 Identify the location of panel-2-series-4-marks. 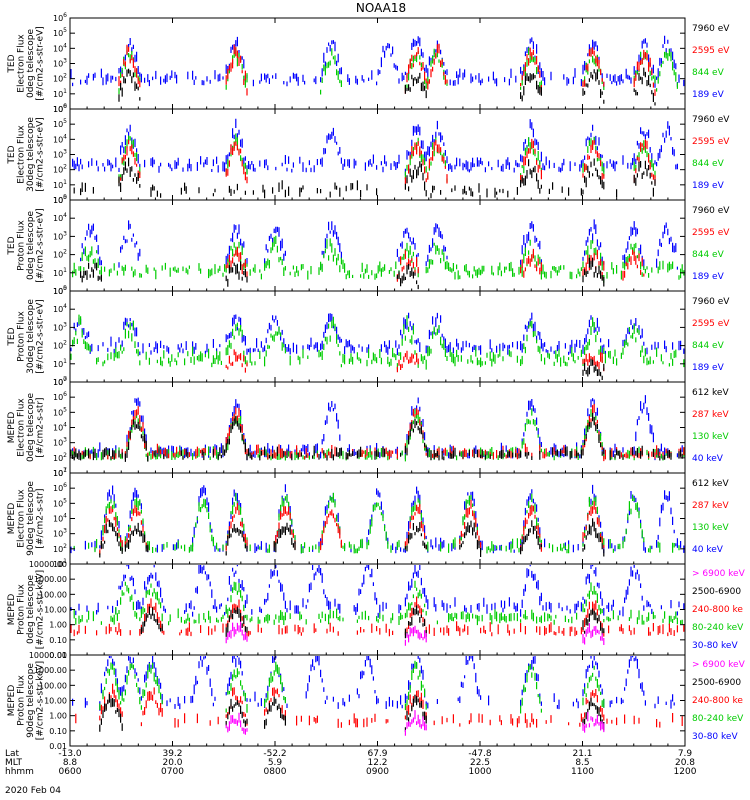
(364, 178).